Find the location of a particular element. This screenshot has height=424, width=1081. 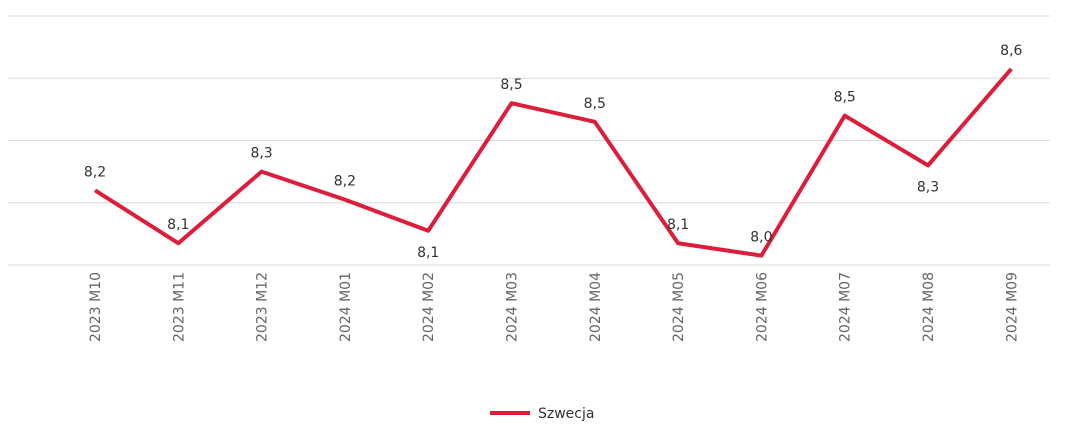

x-tick-label: 2024 M06 is located at coordinates (762, 307).